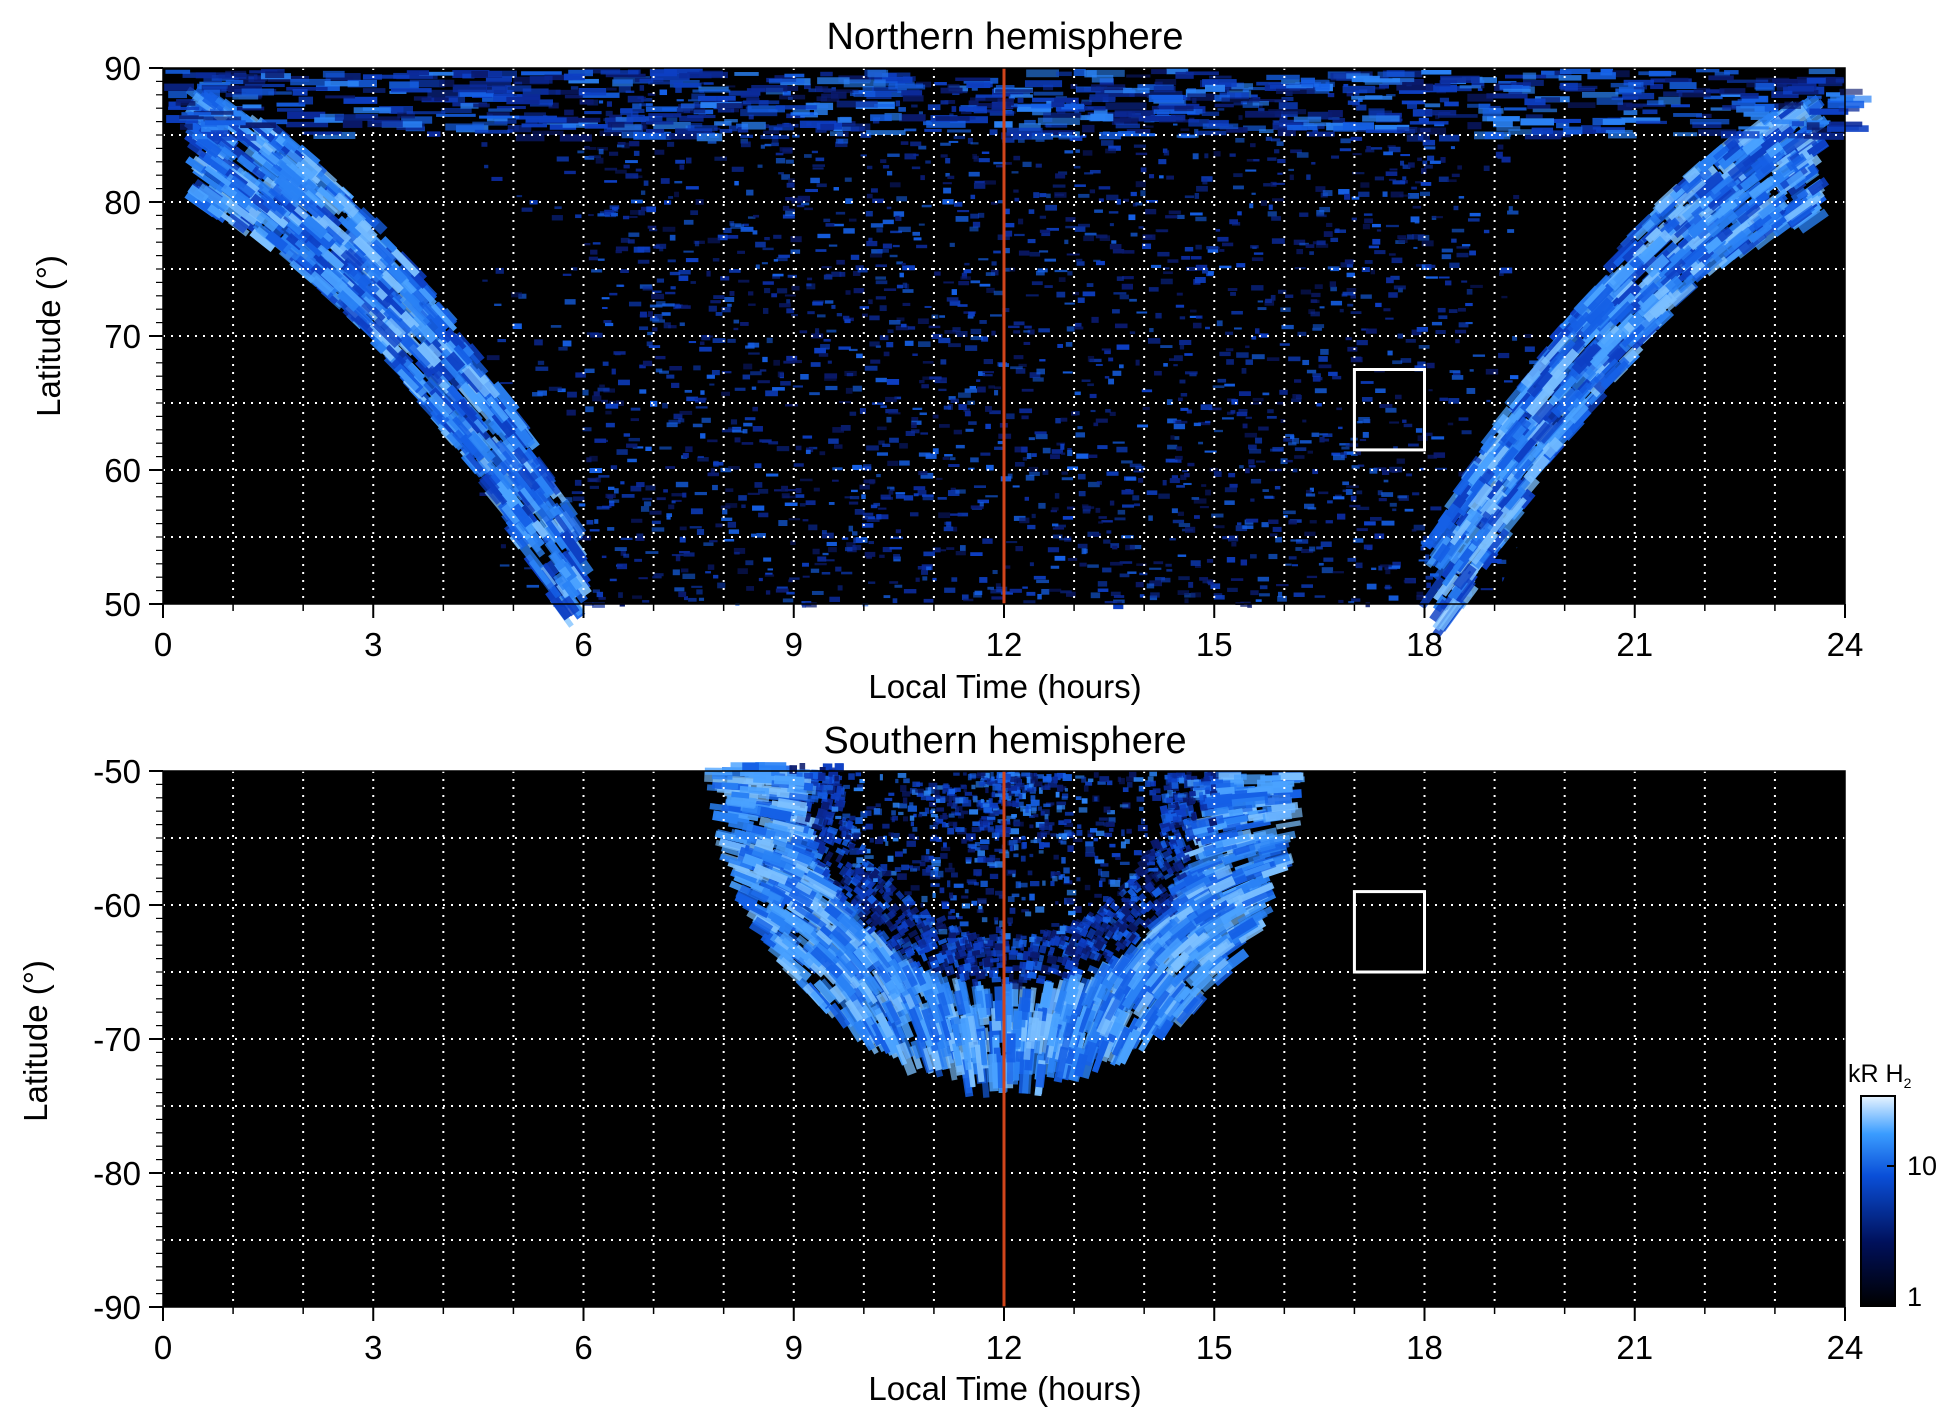 This screenshot has height=1423, width=1950. I want to click on y-tick-label: -60, so click(117, 905).